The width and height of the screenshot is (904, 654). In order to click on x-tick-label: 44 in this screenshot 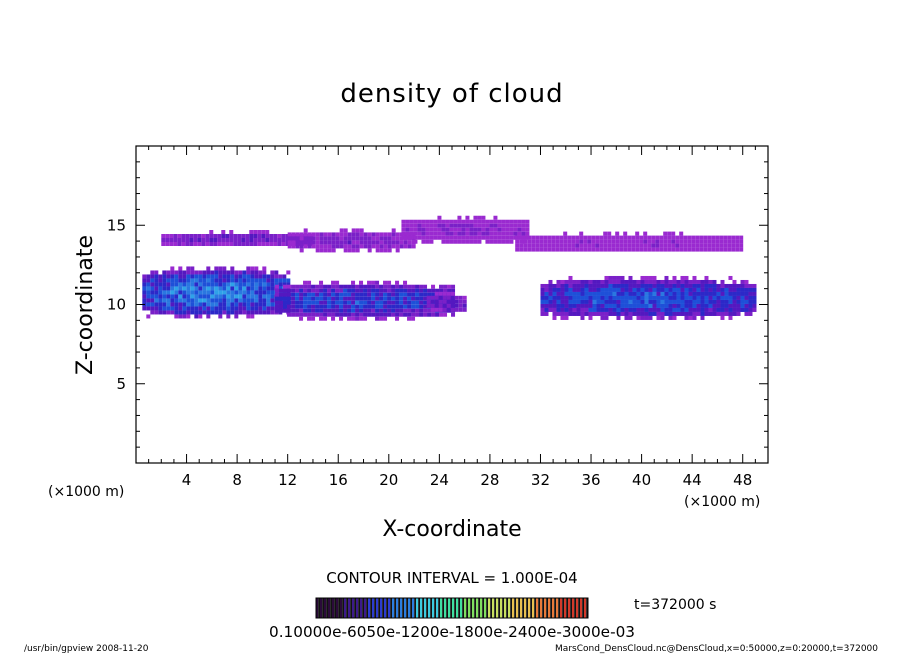, I will do `click(692, 480)`.